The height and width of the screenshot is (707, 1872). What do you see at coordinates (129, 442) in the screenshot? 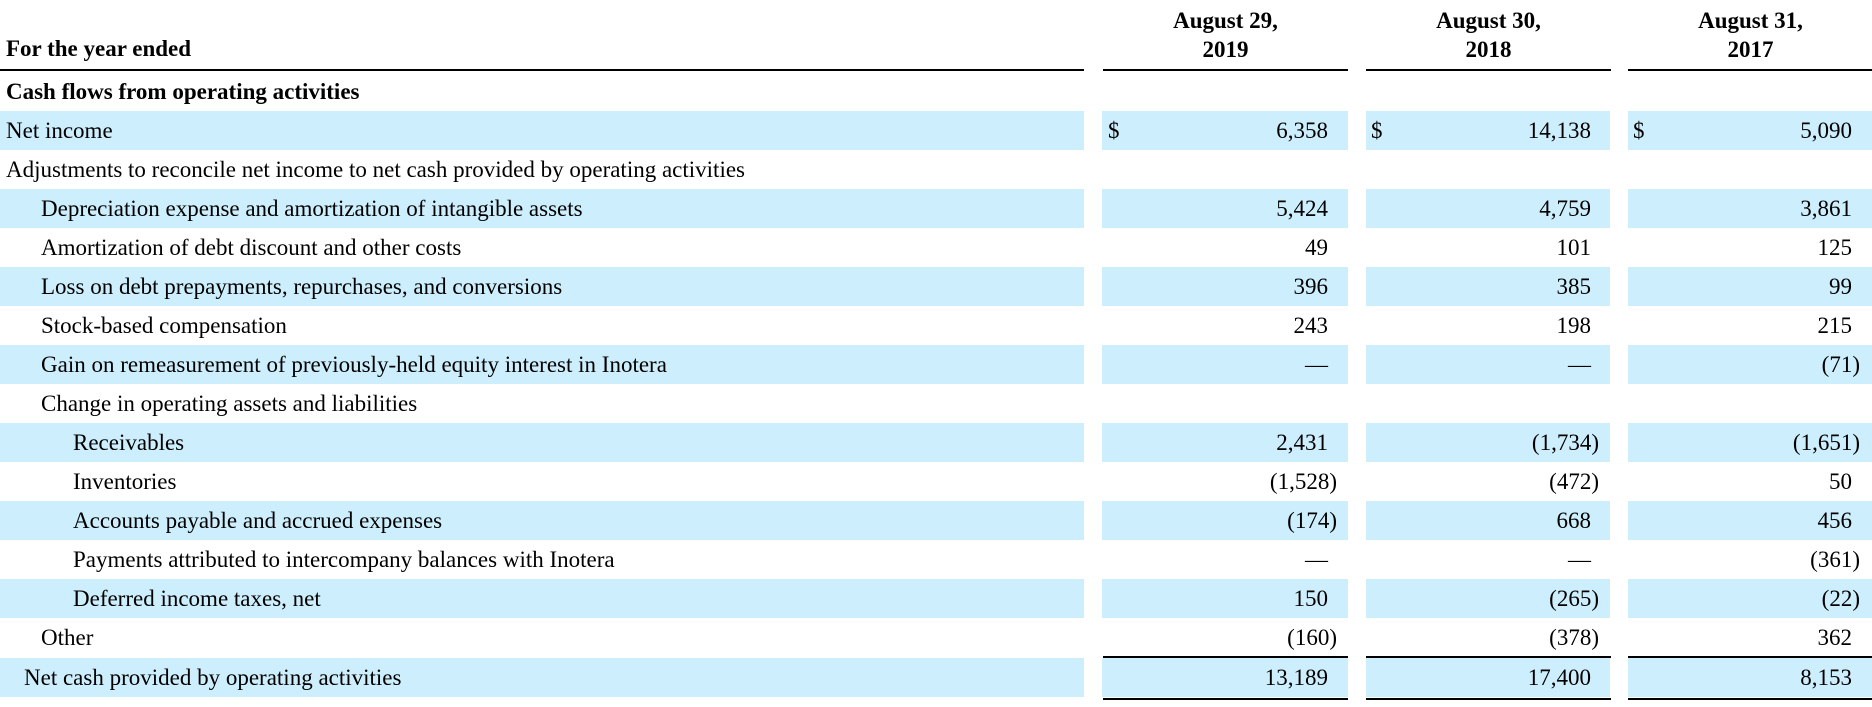
I see `row-label: Receivables` at bounding box center [129, 442].